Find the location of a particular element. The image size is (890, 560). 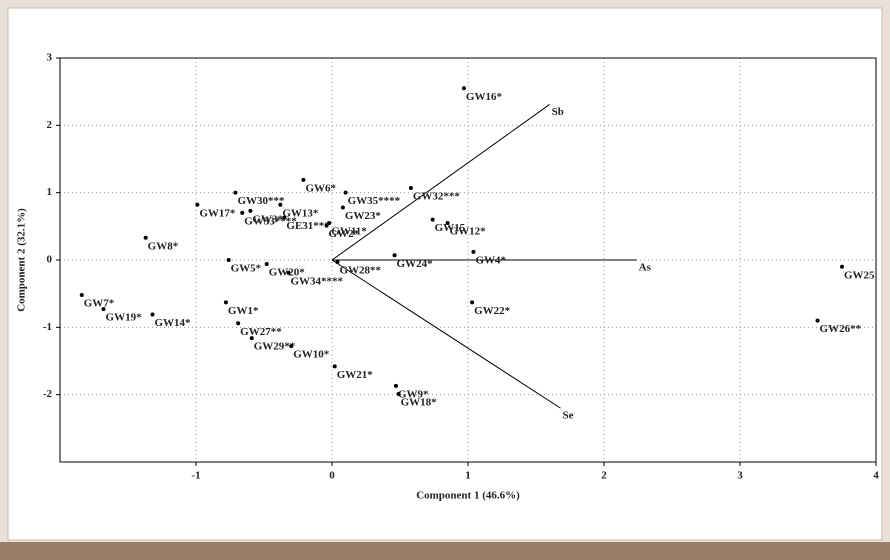

point-label: GE31*** is located at coordinates (308, 226).